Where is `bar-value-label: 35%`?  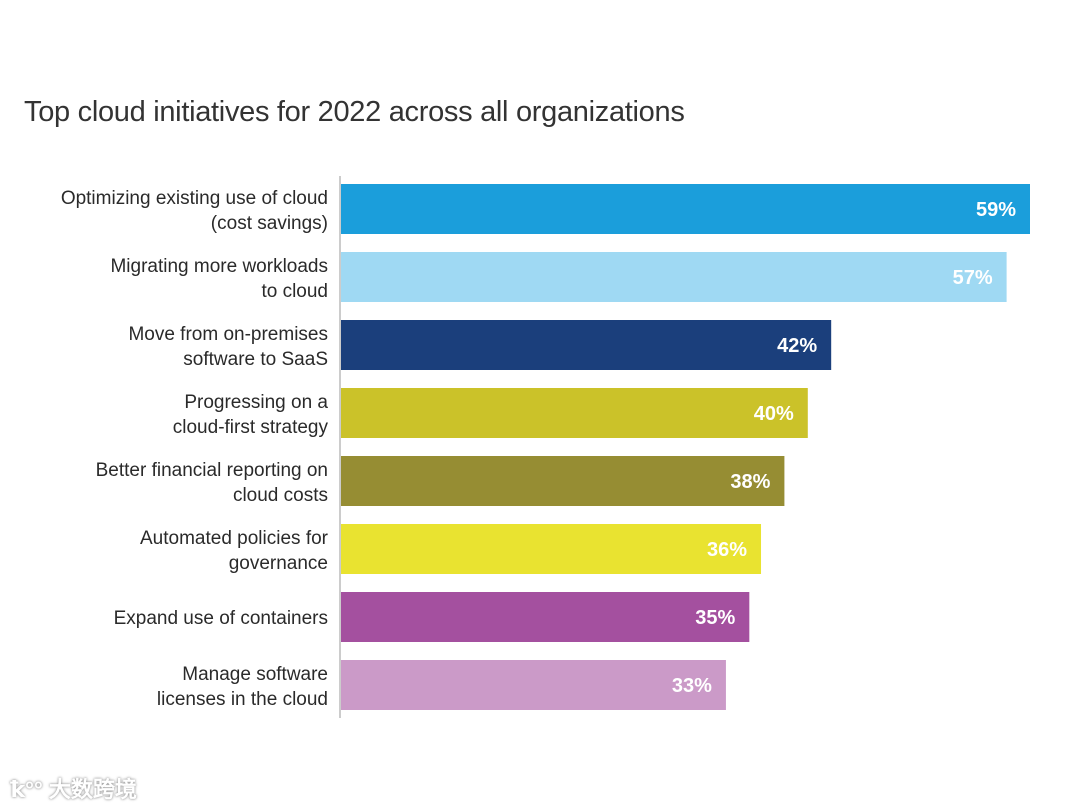 bar-value-label: 35% is located at coordinates (715, 618).